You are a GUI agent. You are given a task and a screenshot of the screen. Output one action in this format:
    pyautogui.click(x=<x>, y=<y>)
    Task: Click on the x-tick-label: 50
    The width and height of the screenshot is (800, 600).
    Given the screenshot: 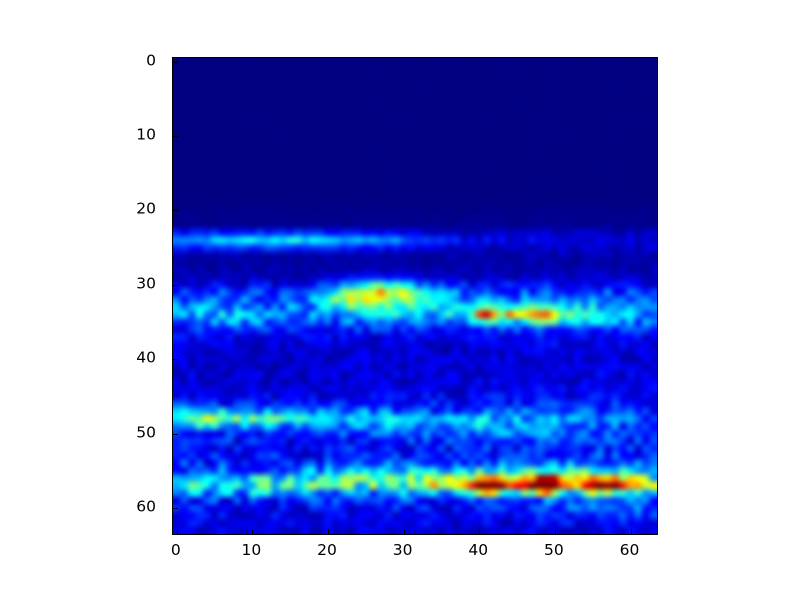 What is the action you would take?
    pyautogui.click(x=554, y=550)
    